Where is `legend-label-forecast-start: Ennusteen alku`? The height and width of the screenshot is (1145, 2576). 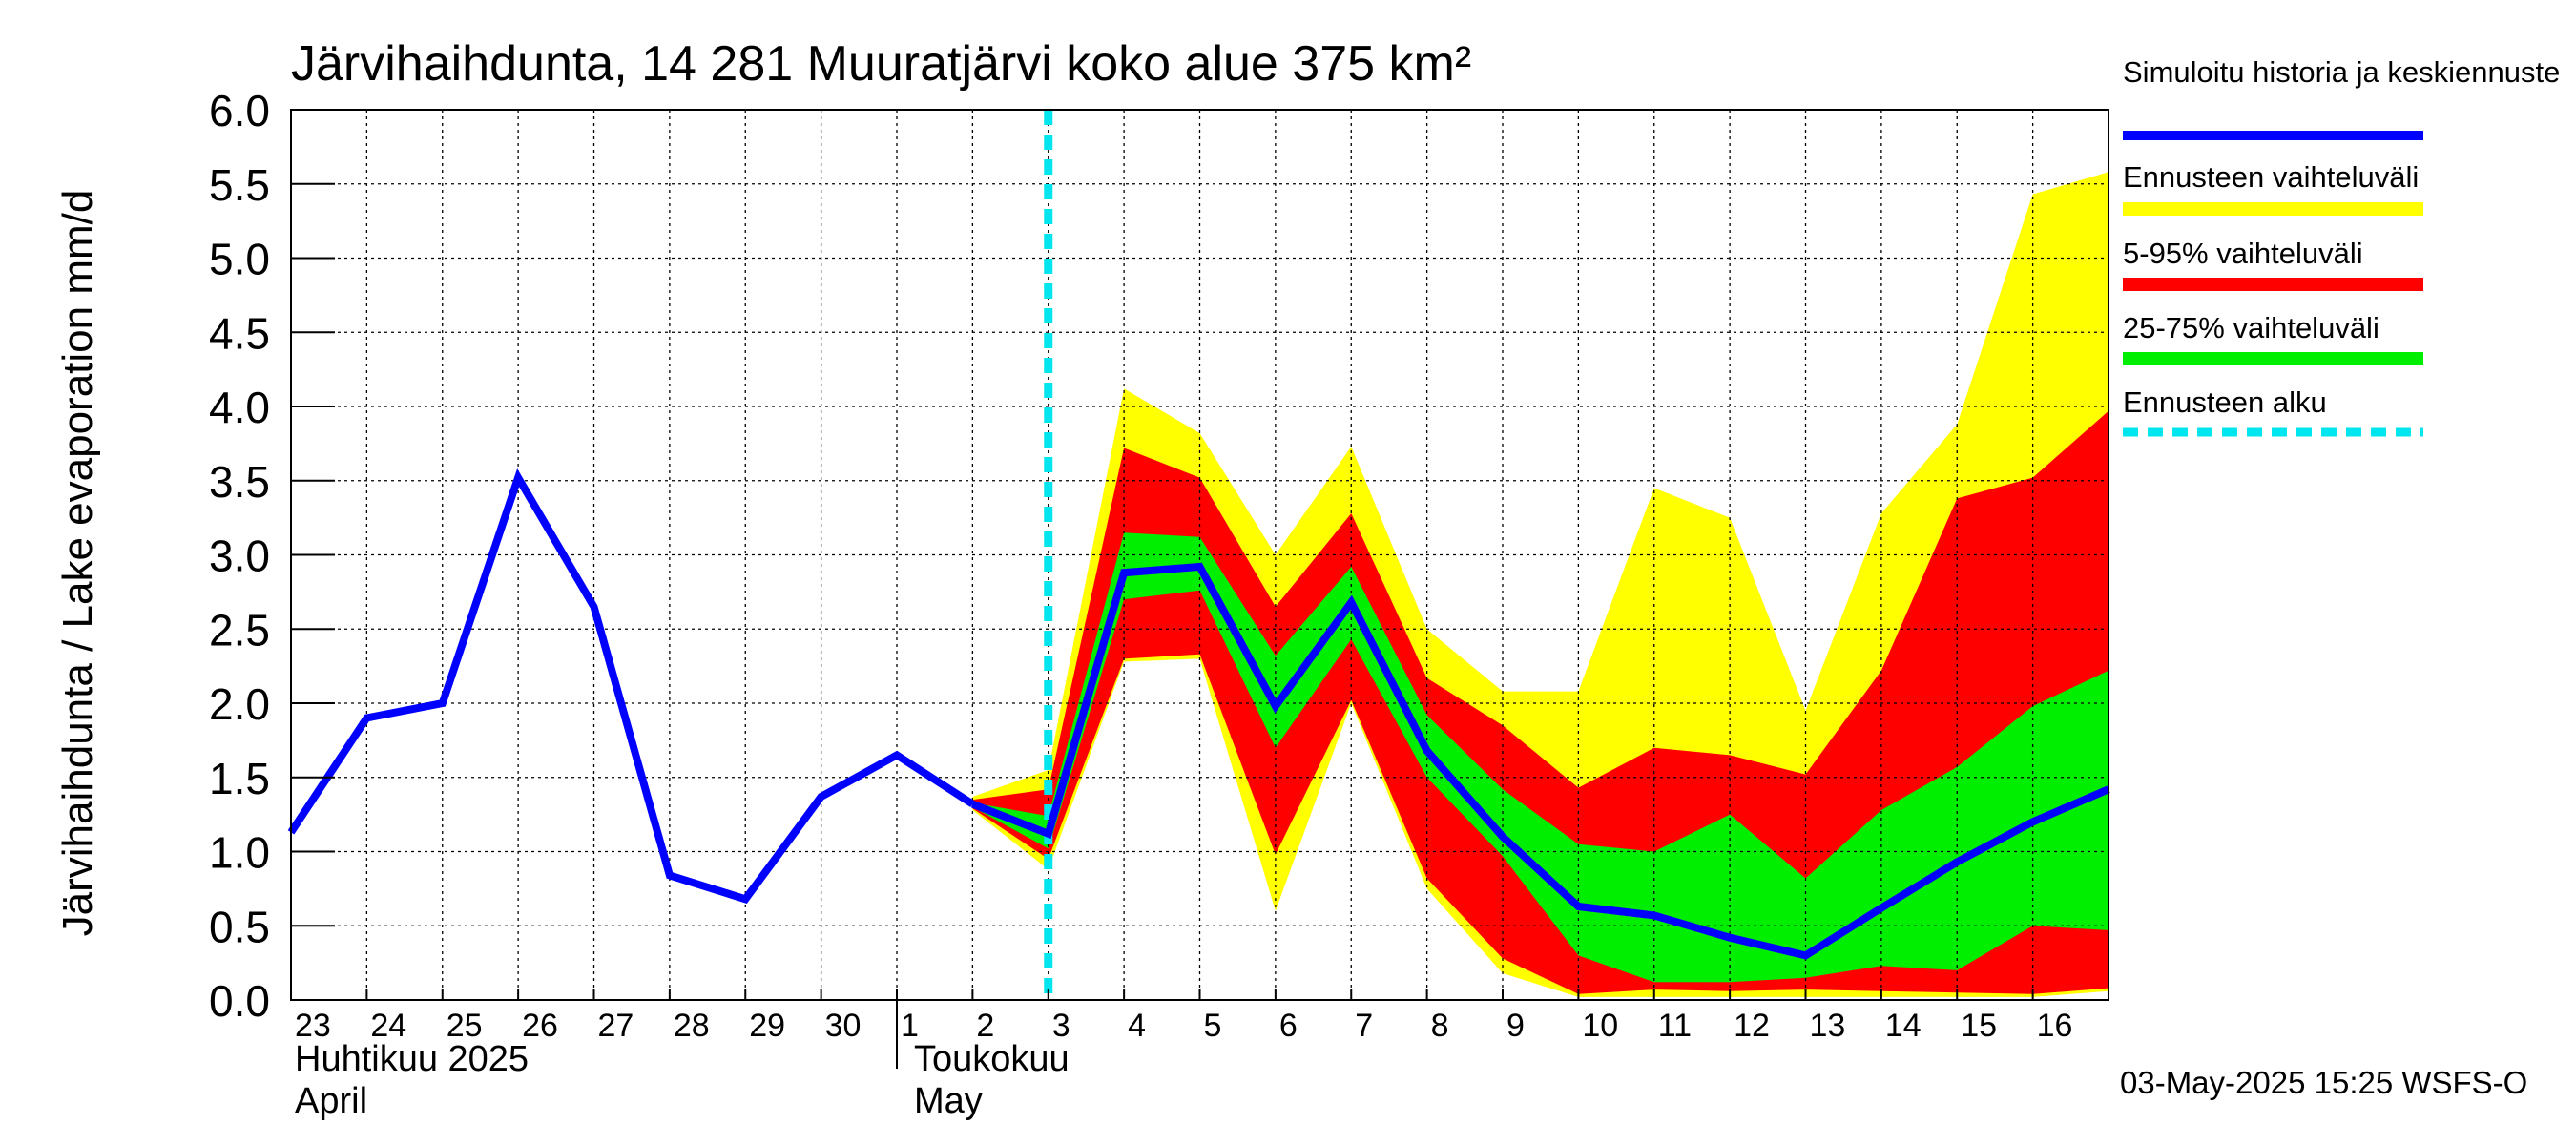
legend-label-forecast-start: Ennusteen alku is located at coordinates (2225, 402).